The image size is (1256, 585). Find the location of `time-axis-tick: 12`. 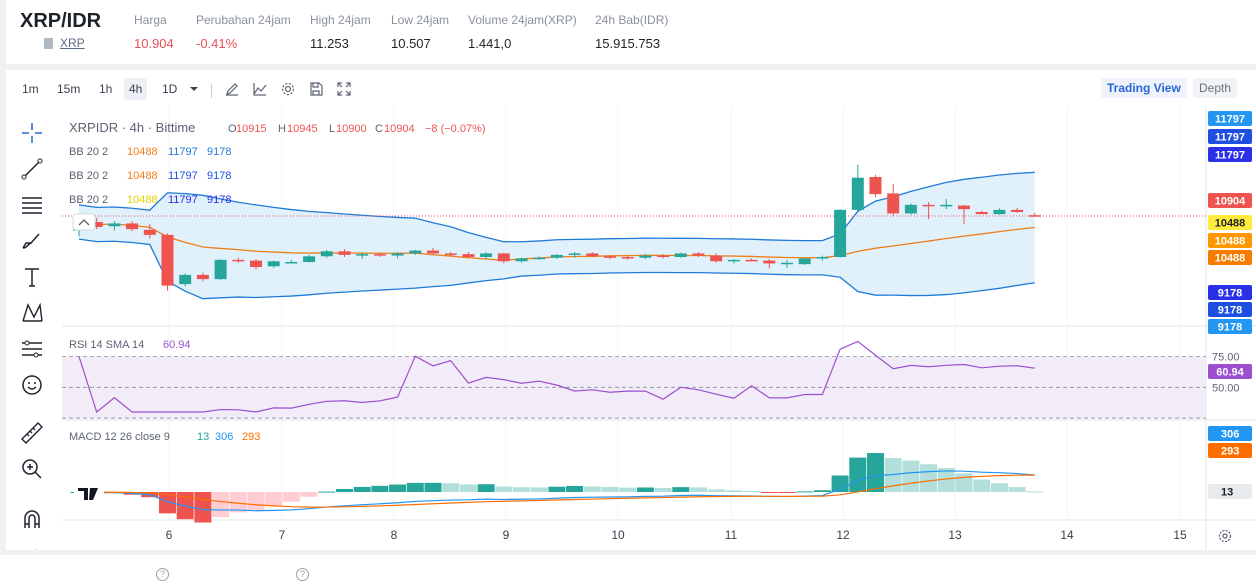

time-axis-tick: 12 is located at coordinates (843, 535).